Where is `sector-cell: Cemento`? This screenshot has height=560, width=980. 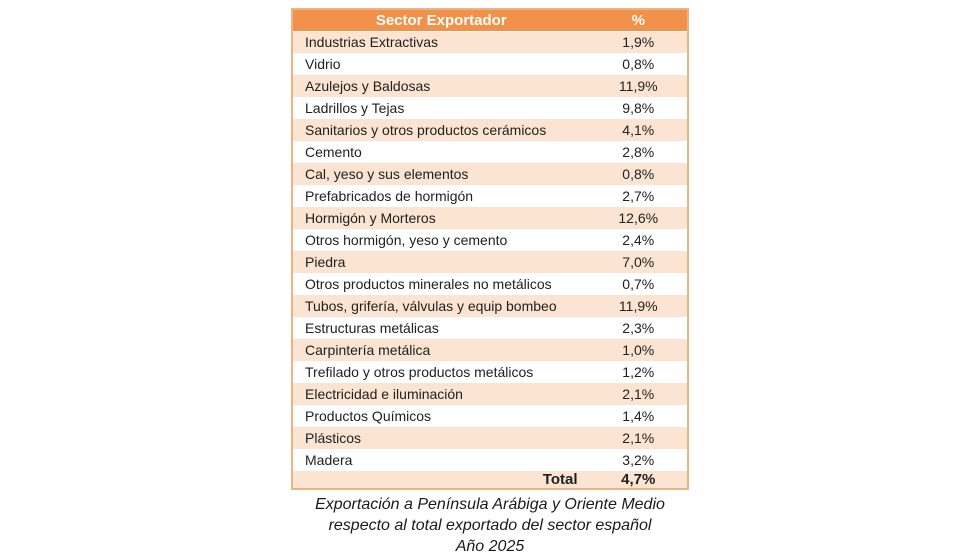
sector-cell: Cemento is located at coordinates (441, 152).